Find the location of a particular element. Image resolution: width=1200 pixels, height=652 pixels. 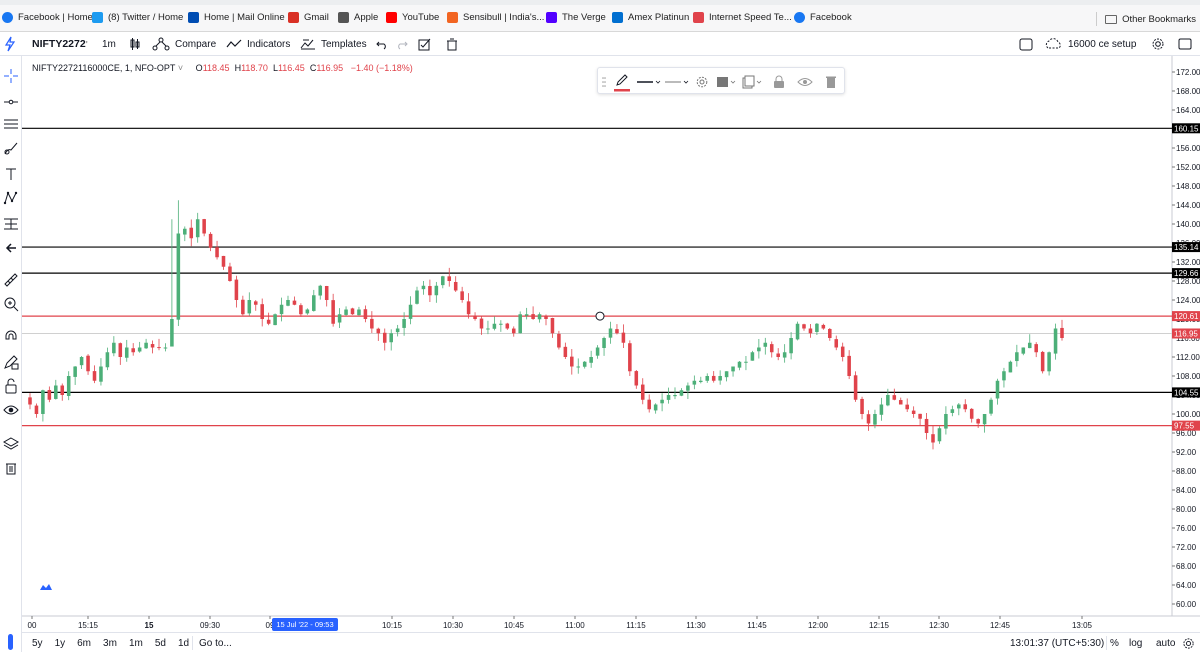

fullscreen-toggle is located at coordinates (1028, 44).